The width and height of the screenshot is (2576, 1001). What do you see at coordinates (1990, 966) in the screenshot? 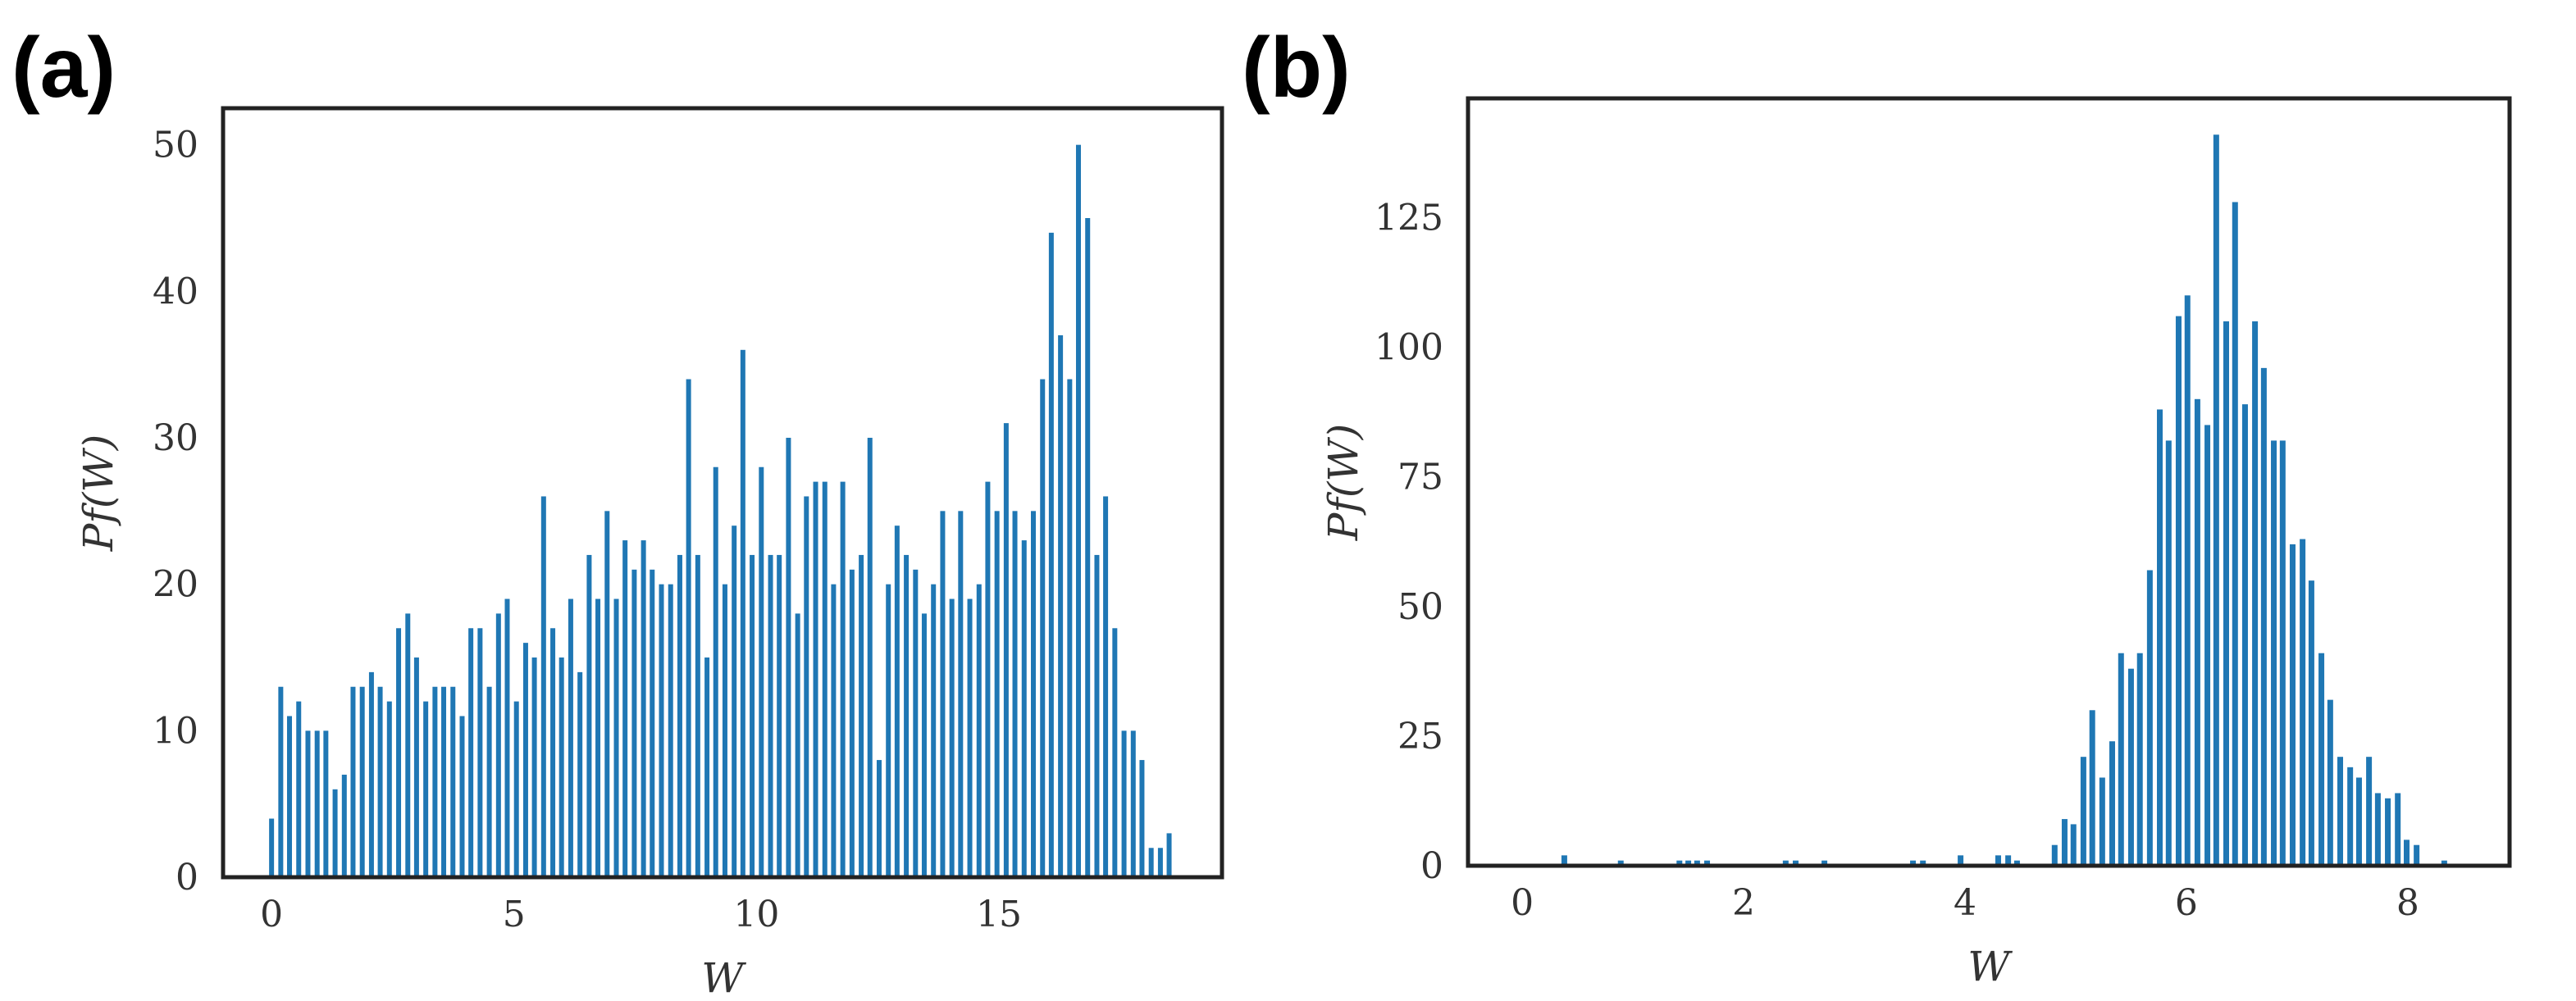
I see `x-axis-label: W` at bounding box center [1990, 966].